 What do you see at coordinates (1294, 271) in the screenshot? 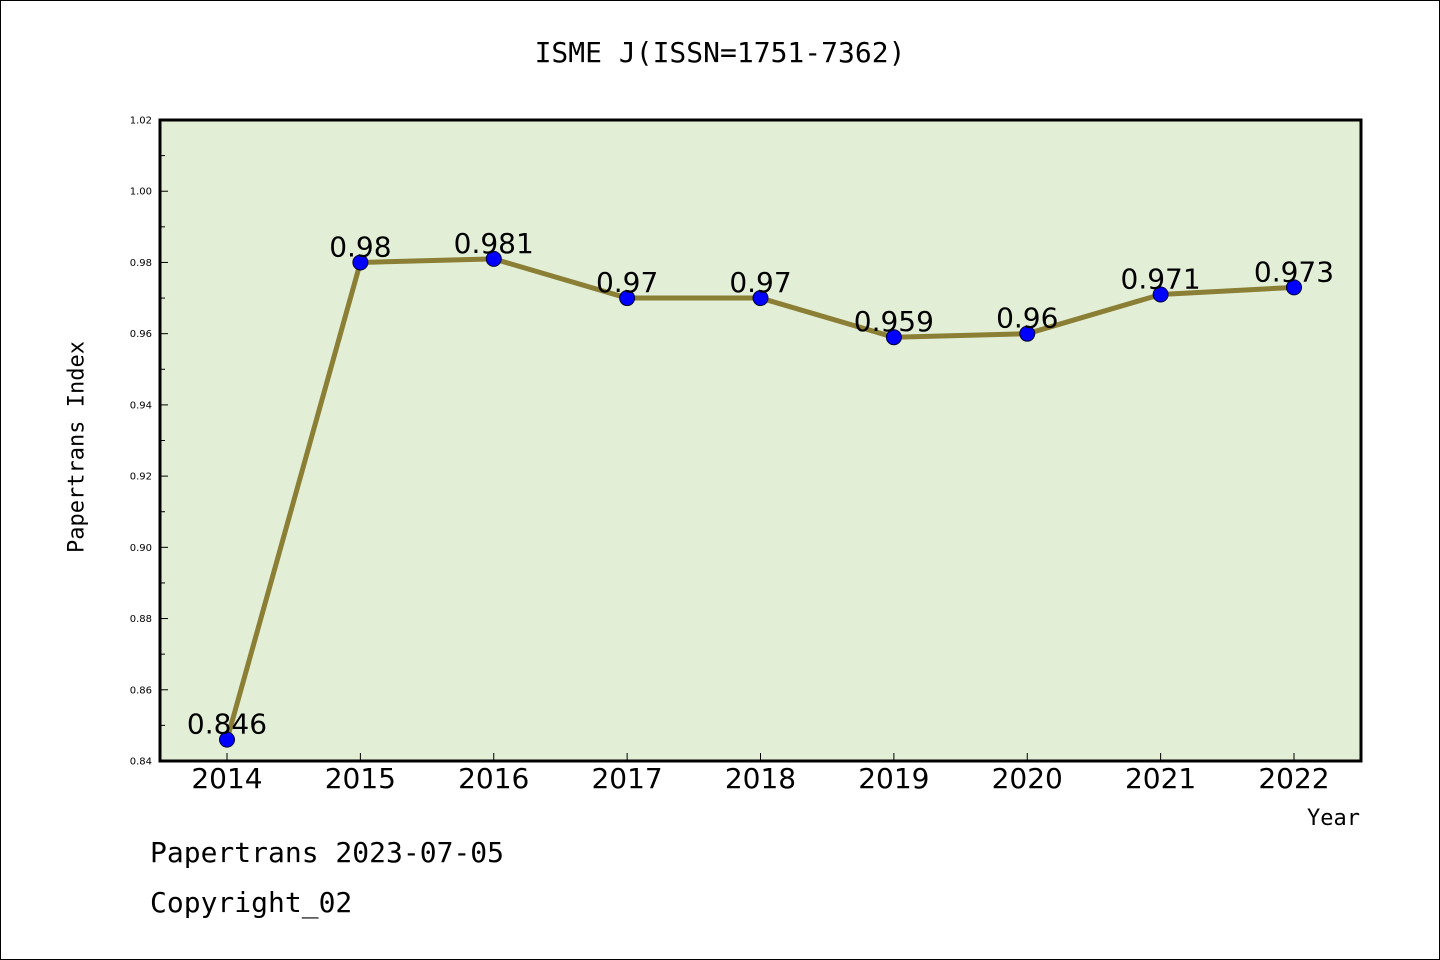
I see `data-label: 0.973` at bounding box center [1294, 271].